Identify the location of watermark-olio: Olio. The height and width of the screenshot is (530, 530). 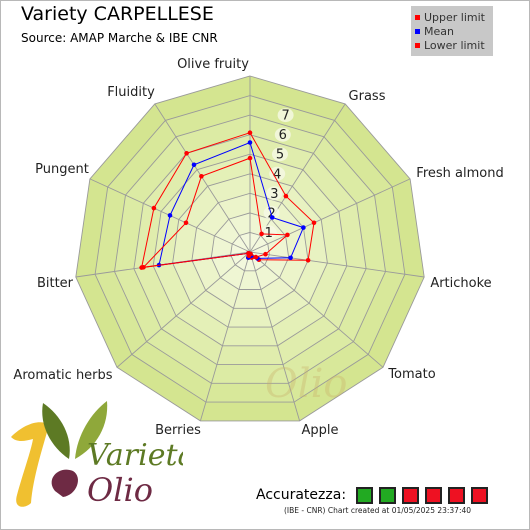
(306, 384).